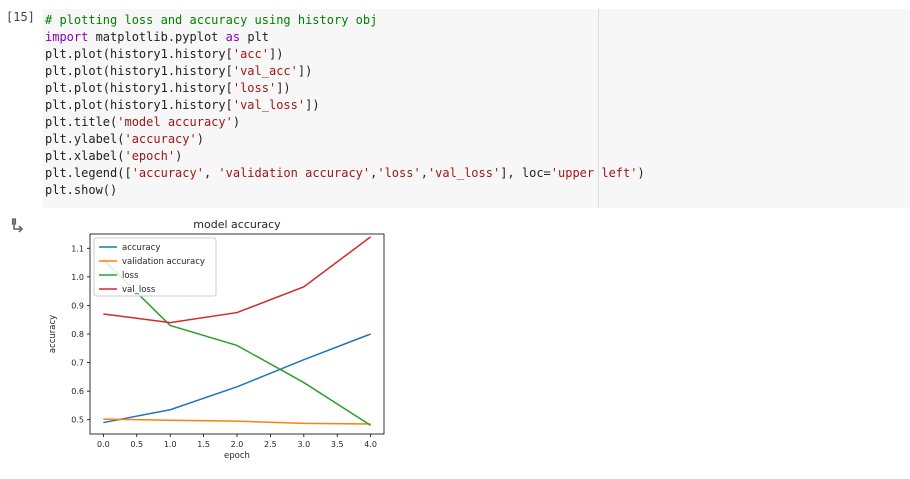  Describe the element at coordinates (254, 37) in the screenshot. I see `code-token: plt` at that location.